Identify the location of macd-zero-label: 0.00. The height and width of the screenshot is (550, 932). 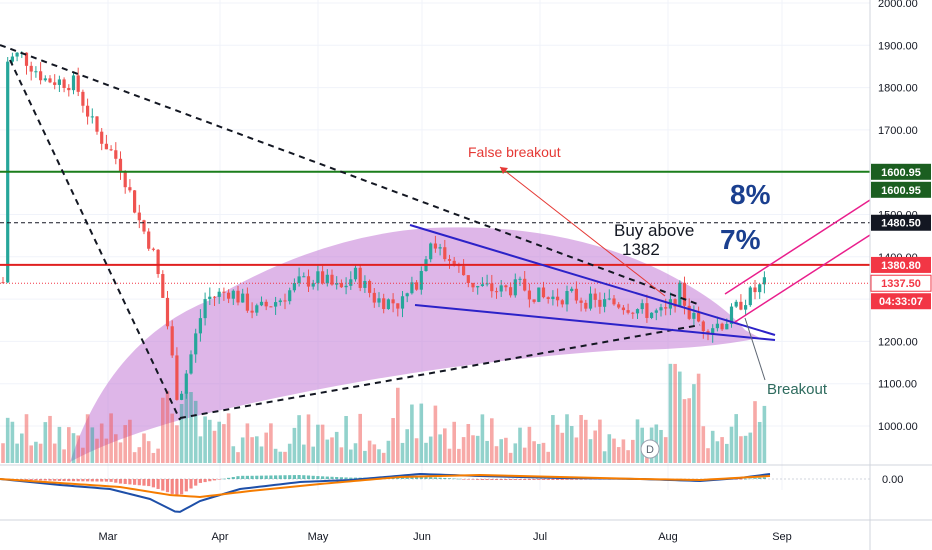
(892, 480).